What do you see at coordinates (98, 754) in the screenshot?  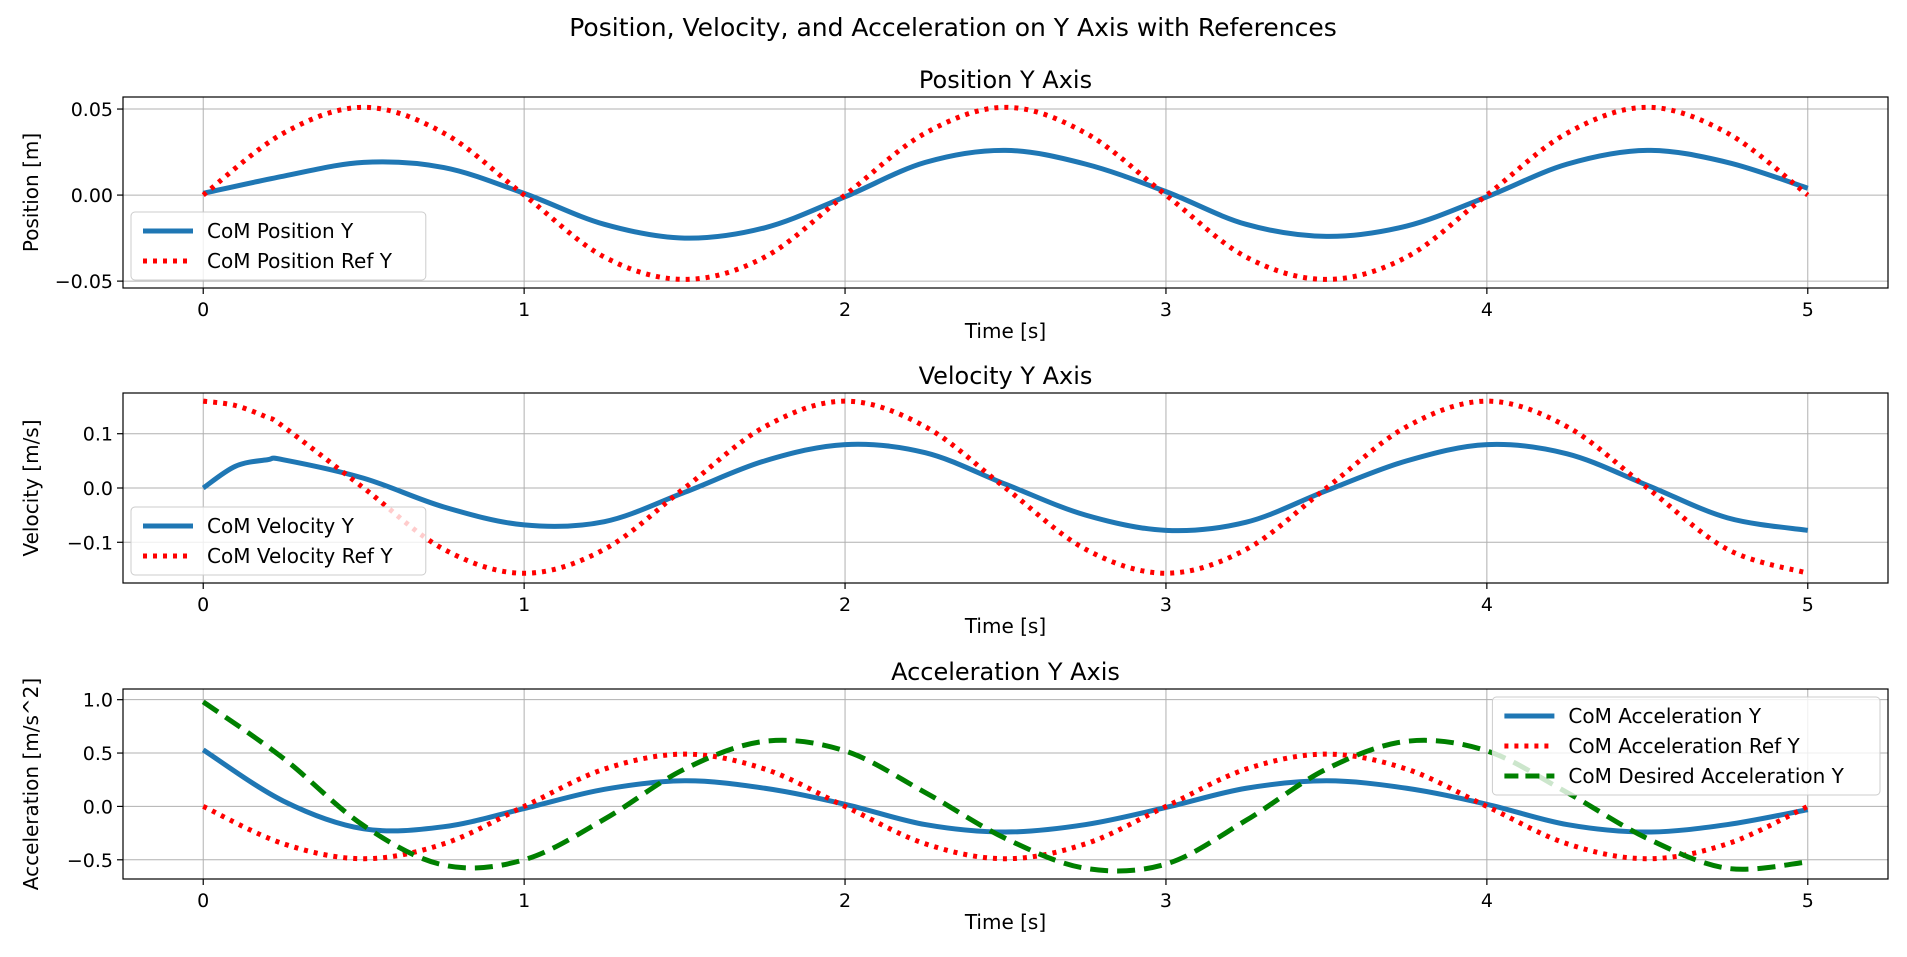 I see `y-tick-label: 0.5` at bounding box center [98, 754].